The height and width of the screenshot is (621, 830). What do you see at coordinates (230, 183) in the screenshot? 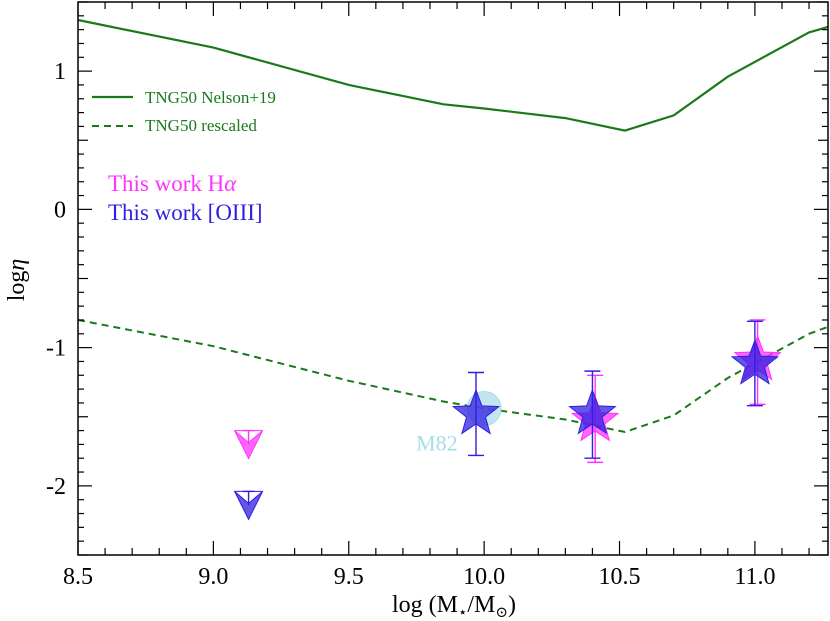
I see `legend-halpha-greek: α` at bounding box center [230, 183].